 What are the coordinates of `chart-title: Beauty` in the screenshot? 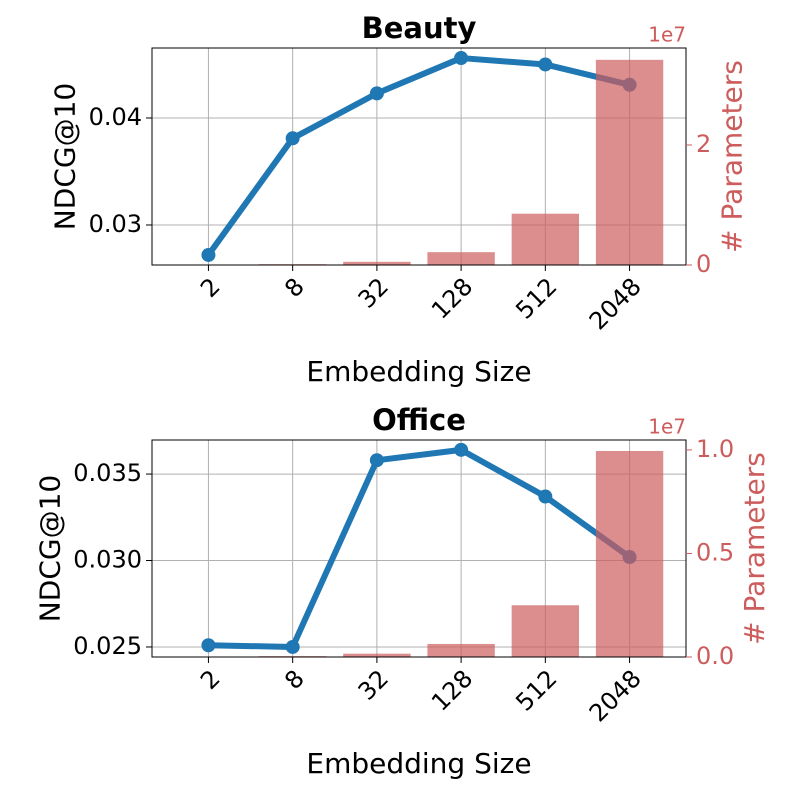 It's located at (419, 28).